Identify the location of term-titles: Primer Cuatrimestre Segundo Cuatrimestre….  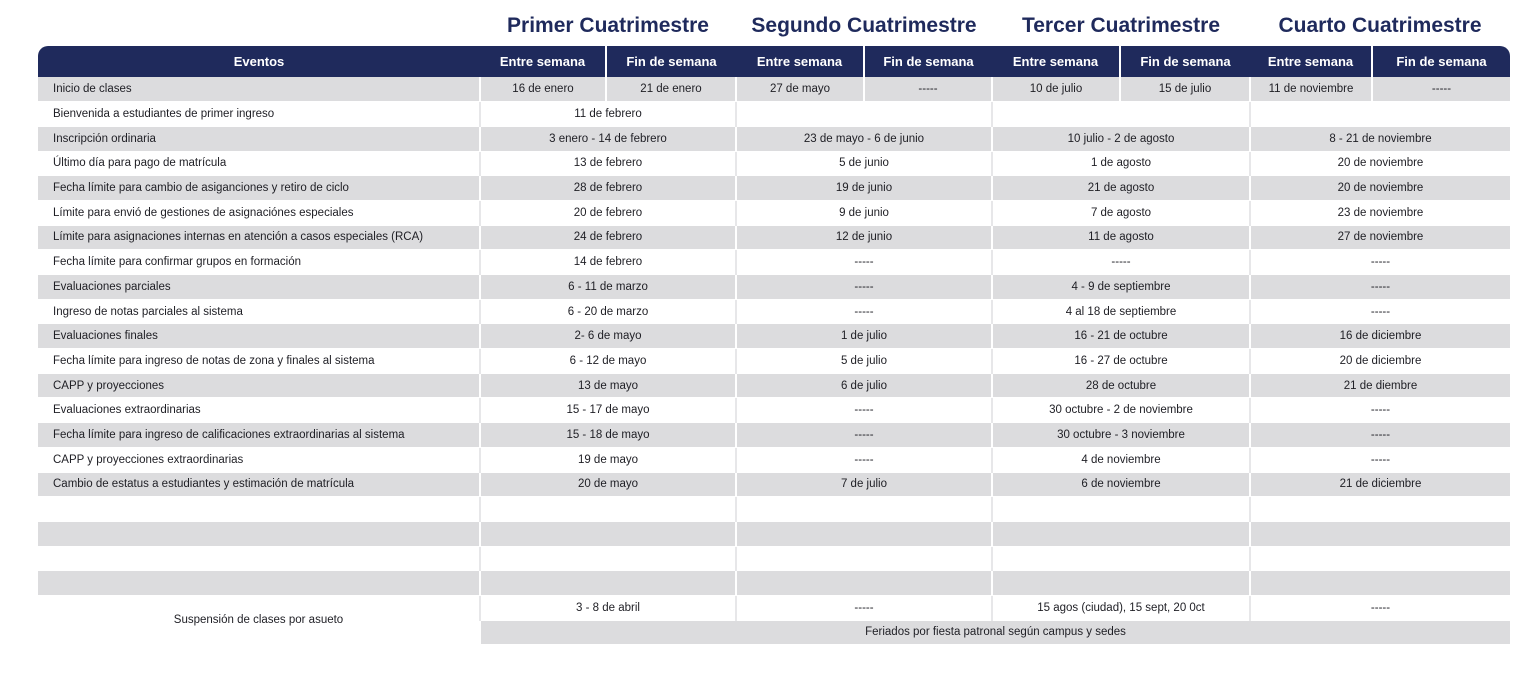
(768, 26).